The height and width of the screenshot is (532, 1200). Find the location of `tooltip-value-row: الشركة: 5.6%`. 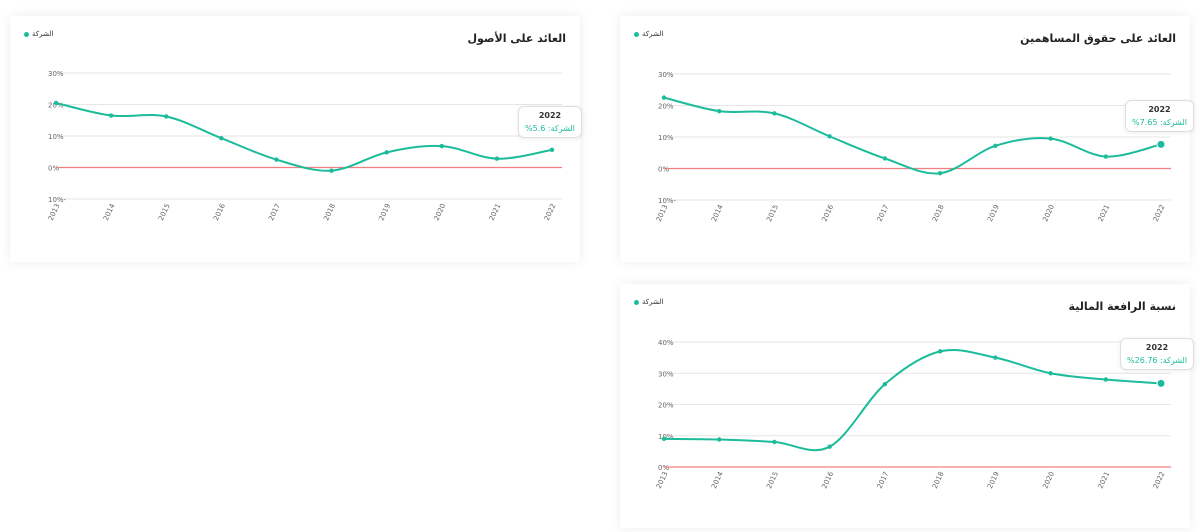

tooltip-value-row: الشركة: 5.6% is located at coordinates (550, 128).